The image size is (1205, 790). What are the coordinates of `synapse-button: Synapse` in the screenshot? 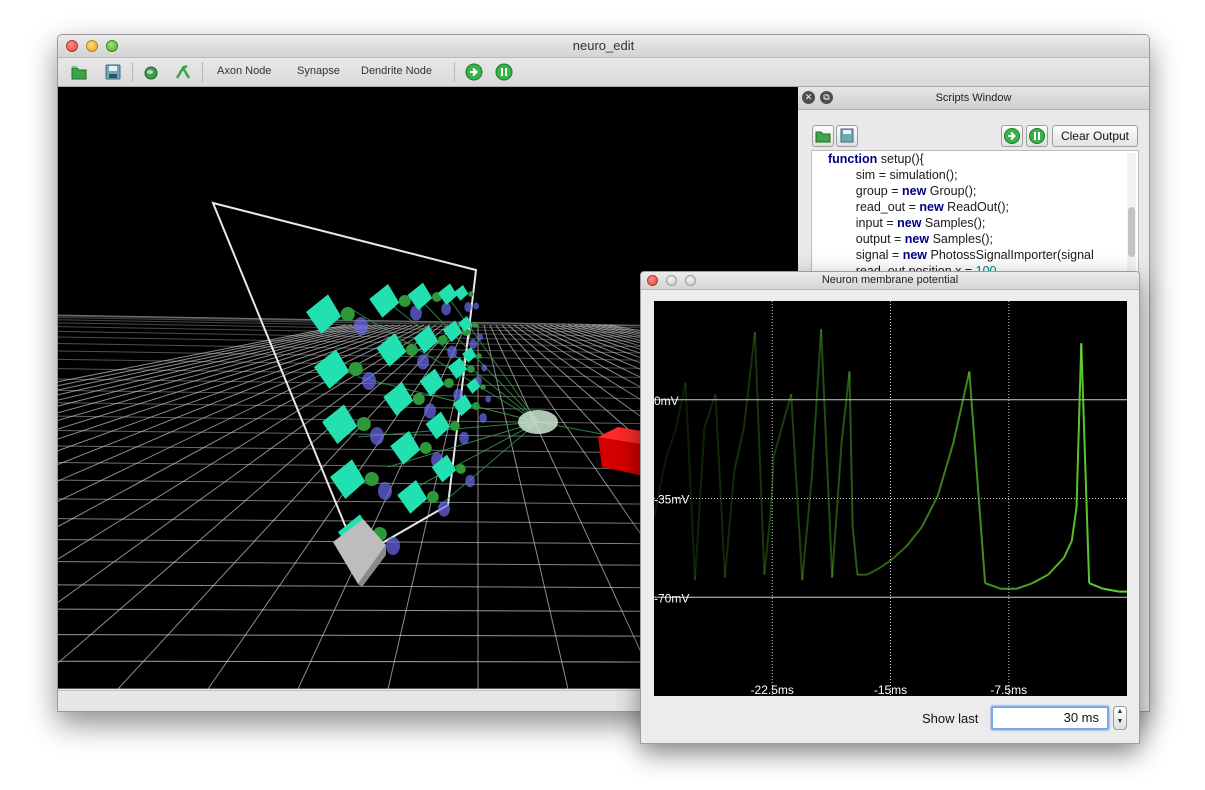 It's located at (318, 71).